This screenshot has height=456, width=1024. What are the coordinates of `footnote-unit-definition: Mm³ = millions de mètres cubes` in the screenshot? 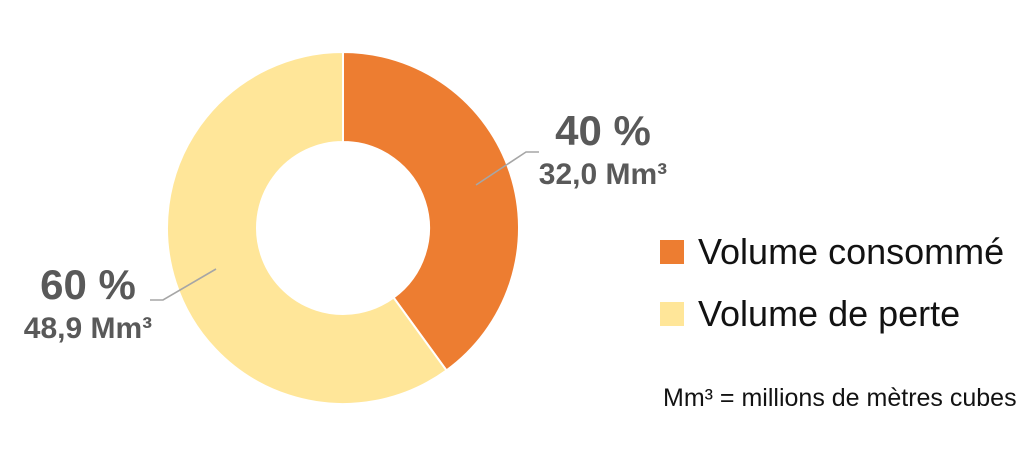 It's located at (840, 398).